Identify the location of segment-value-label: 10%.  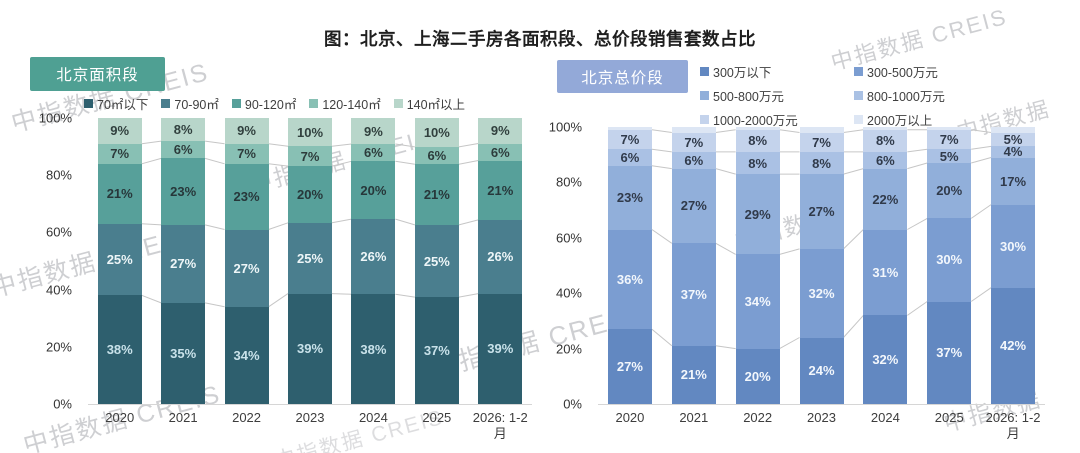
(310, 132).